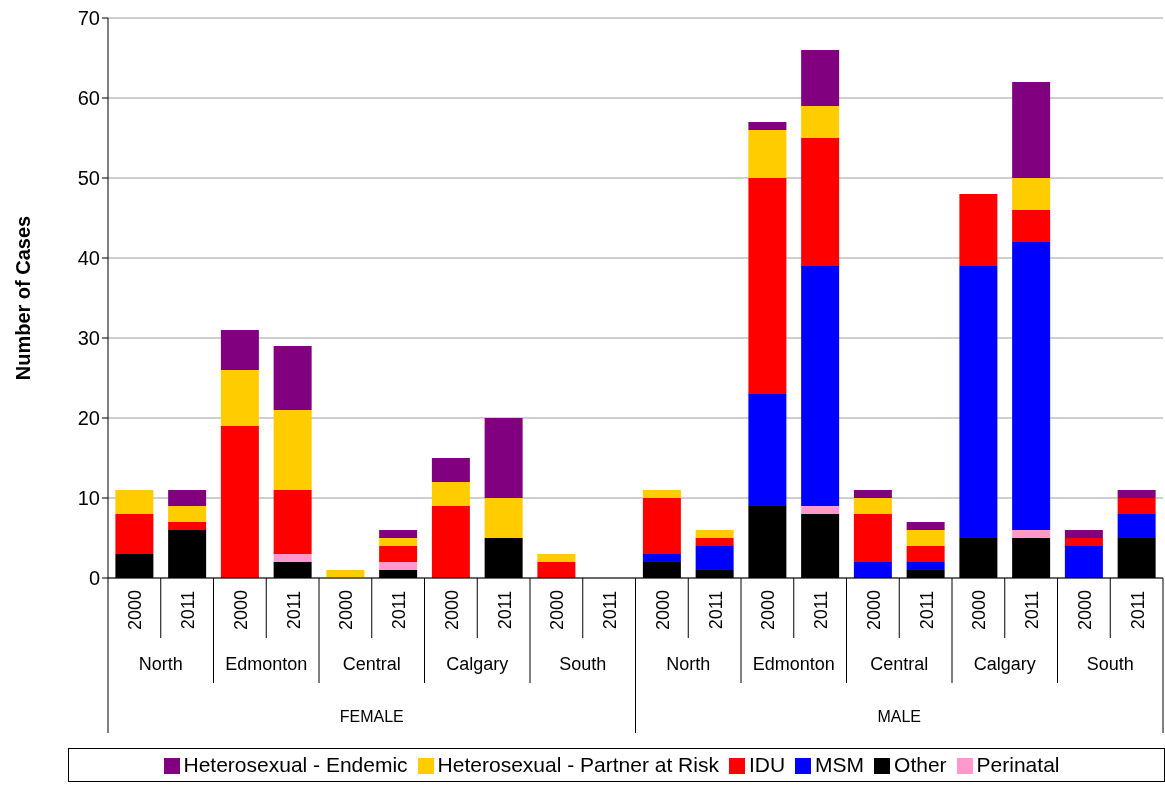  What do you see at coordinates (88, 338) in the screenshot?
I see `y-tick-label: 30` at bounding box center [88, 338].